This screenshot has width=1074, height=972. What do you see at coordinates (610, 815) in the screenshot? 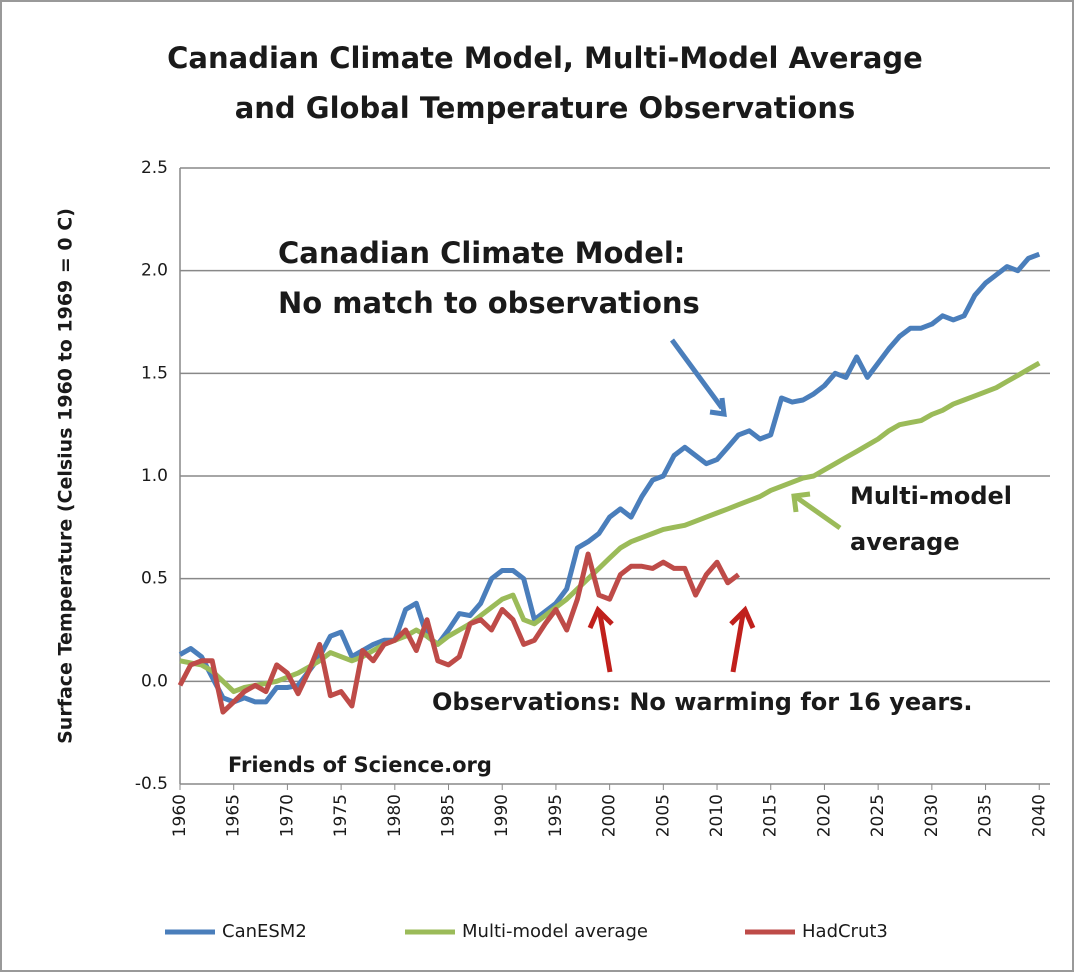
I see `x-tick-label: 2000` at bounding box center [610, 815].